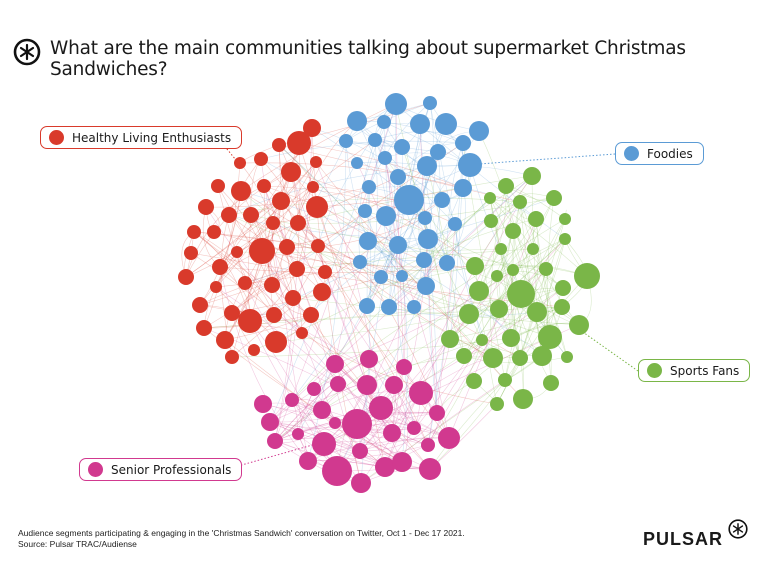  Describe the element at coordinates (152, 137) in the screenshot. I see `community-name: Healthy Living Enthusiasts` at that location.